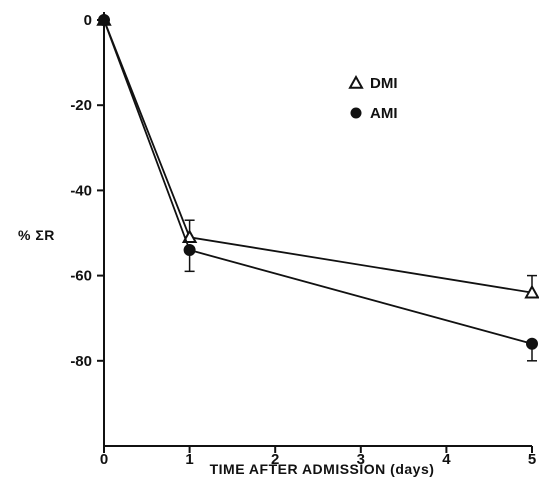 The width and height of the screenshot is (539, 484). What do you see at coordinates (81, 105) in the screenshot?
I see `y-tick-label: -20` at bounding box center [81, 105].